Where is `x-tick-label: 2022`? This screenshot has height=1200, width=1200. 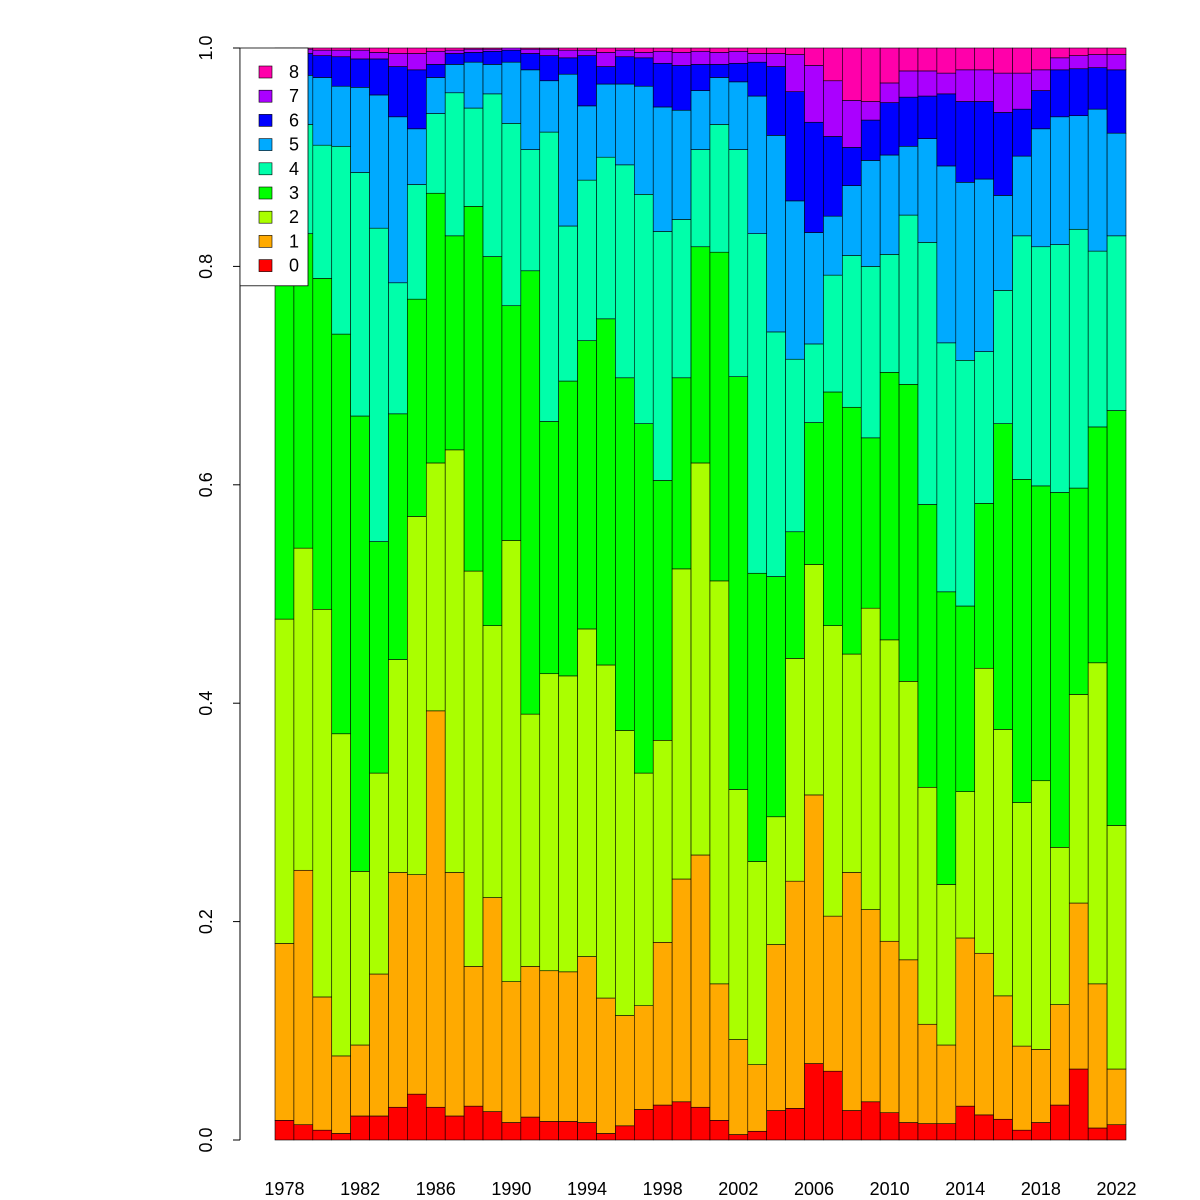 x-tick-label: 2022 is located at coordinates (1117, 1189).